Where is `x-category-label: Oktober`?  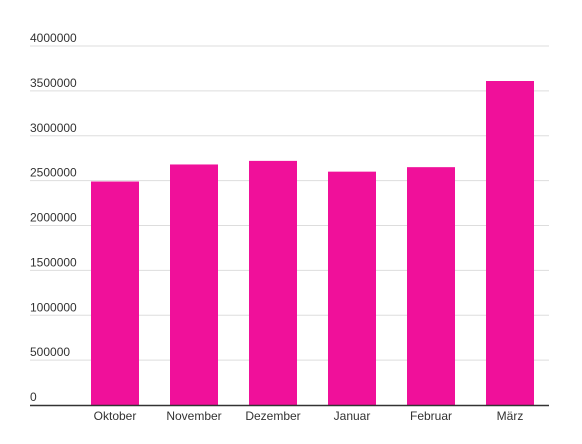 x-category-label: Oktober is located at coordinates (115, 416).